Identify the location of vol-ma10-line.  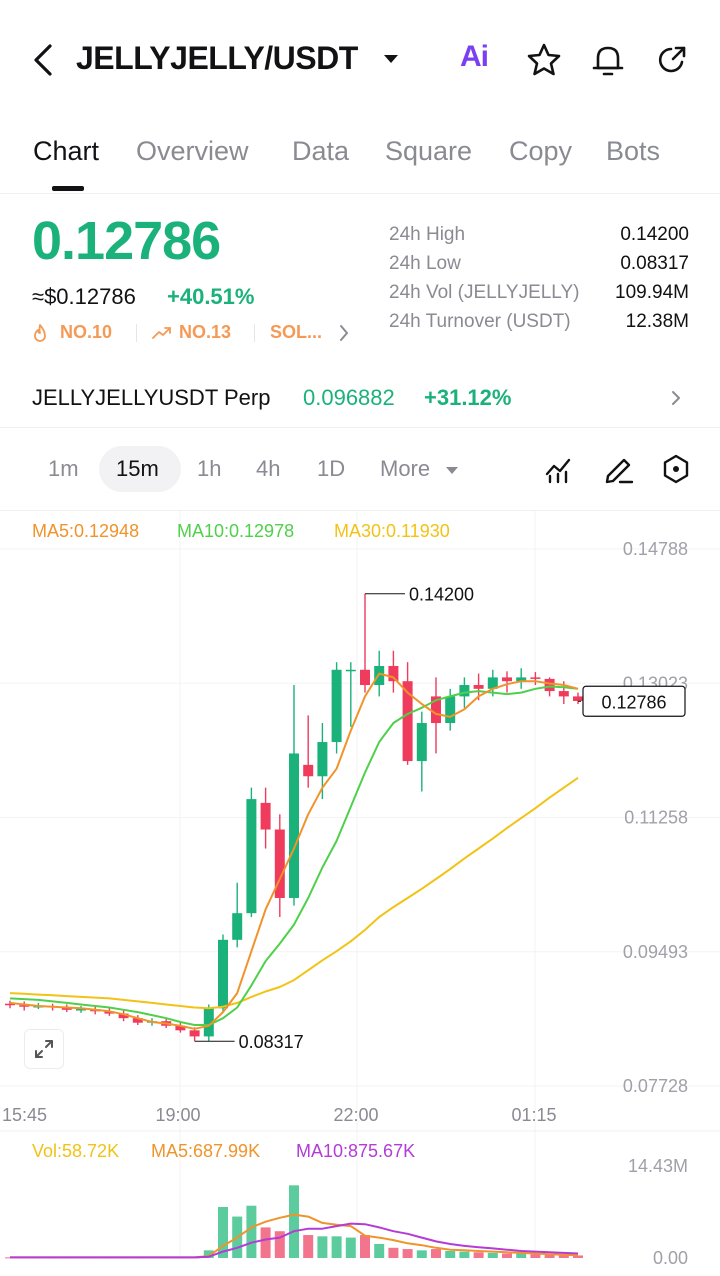
(294, 1240).